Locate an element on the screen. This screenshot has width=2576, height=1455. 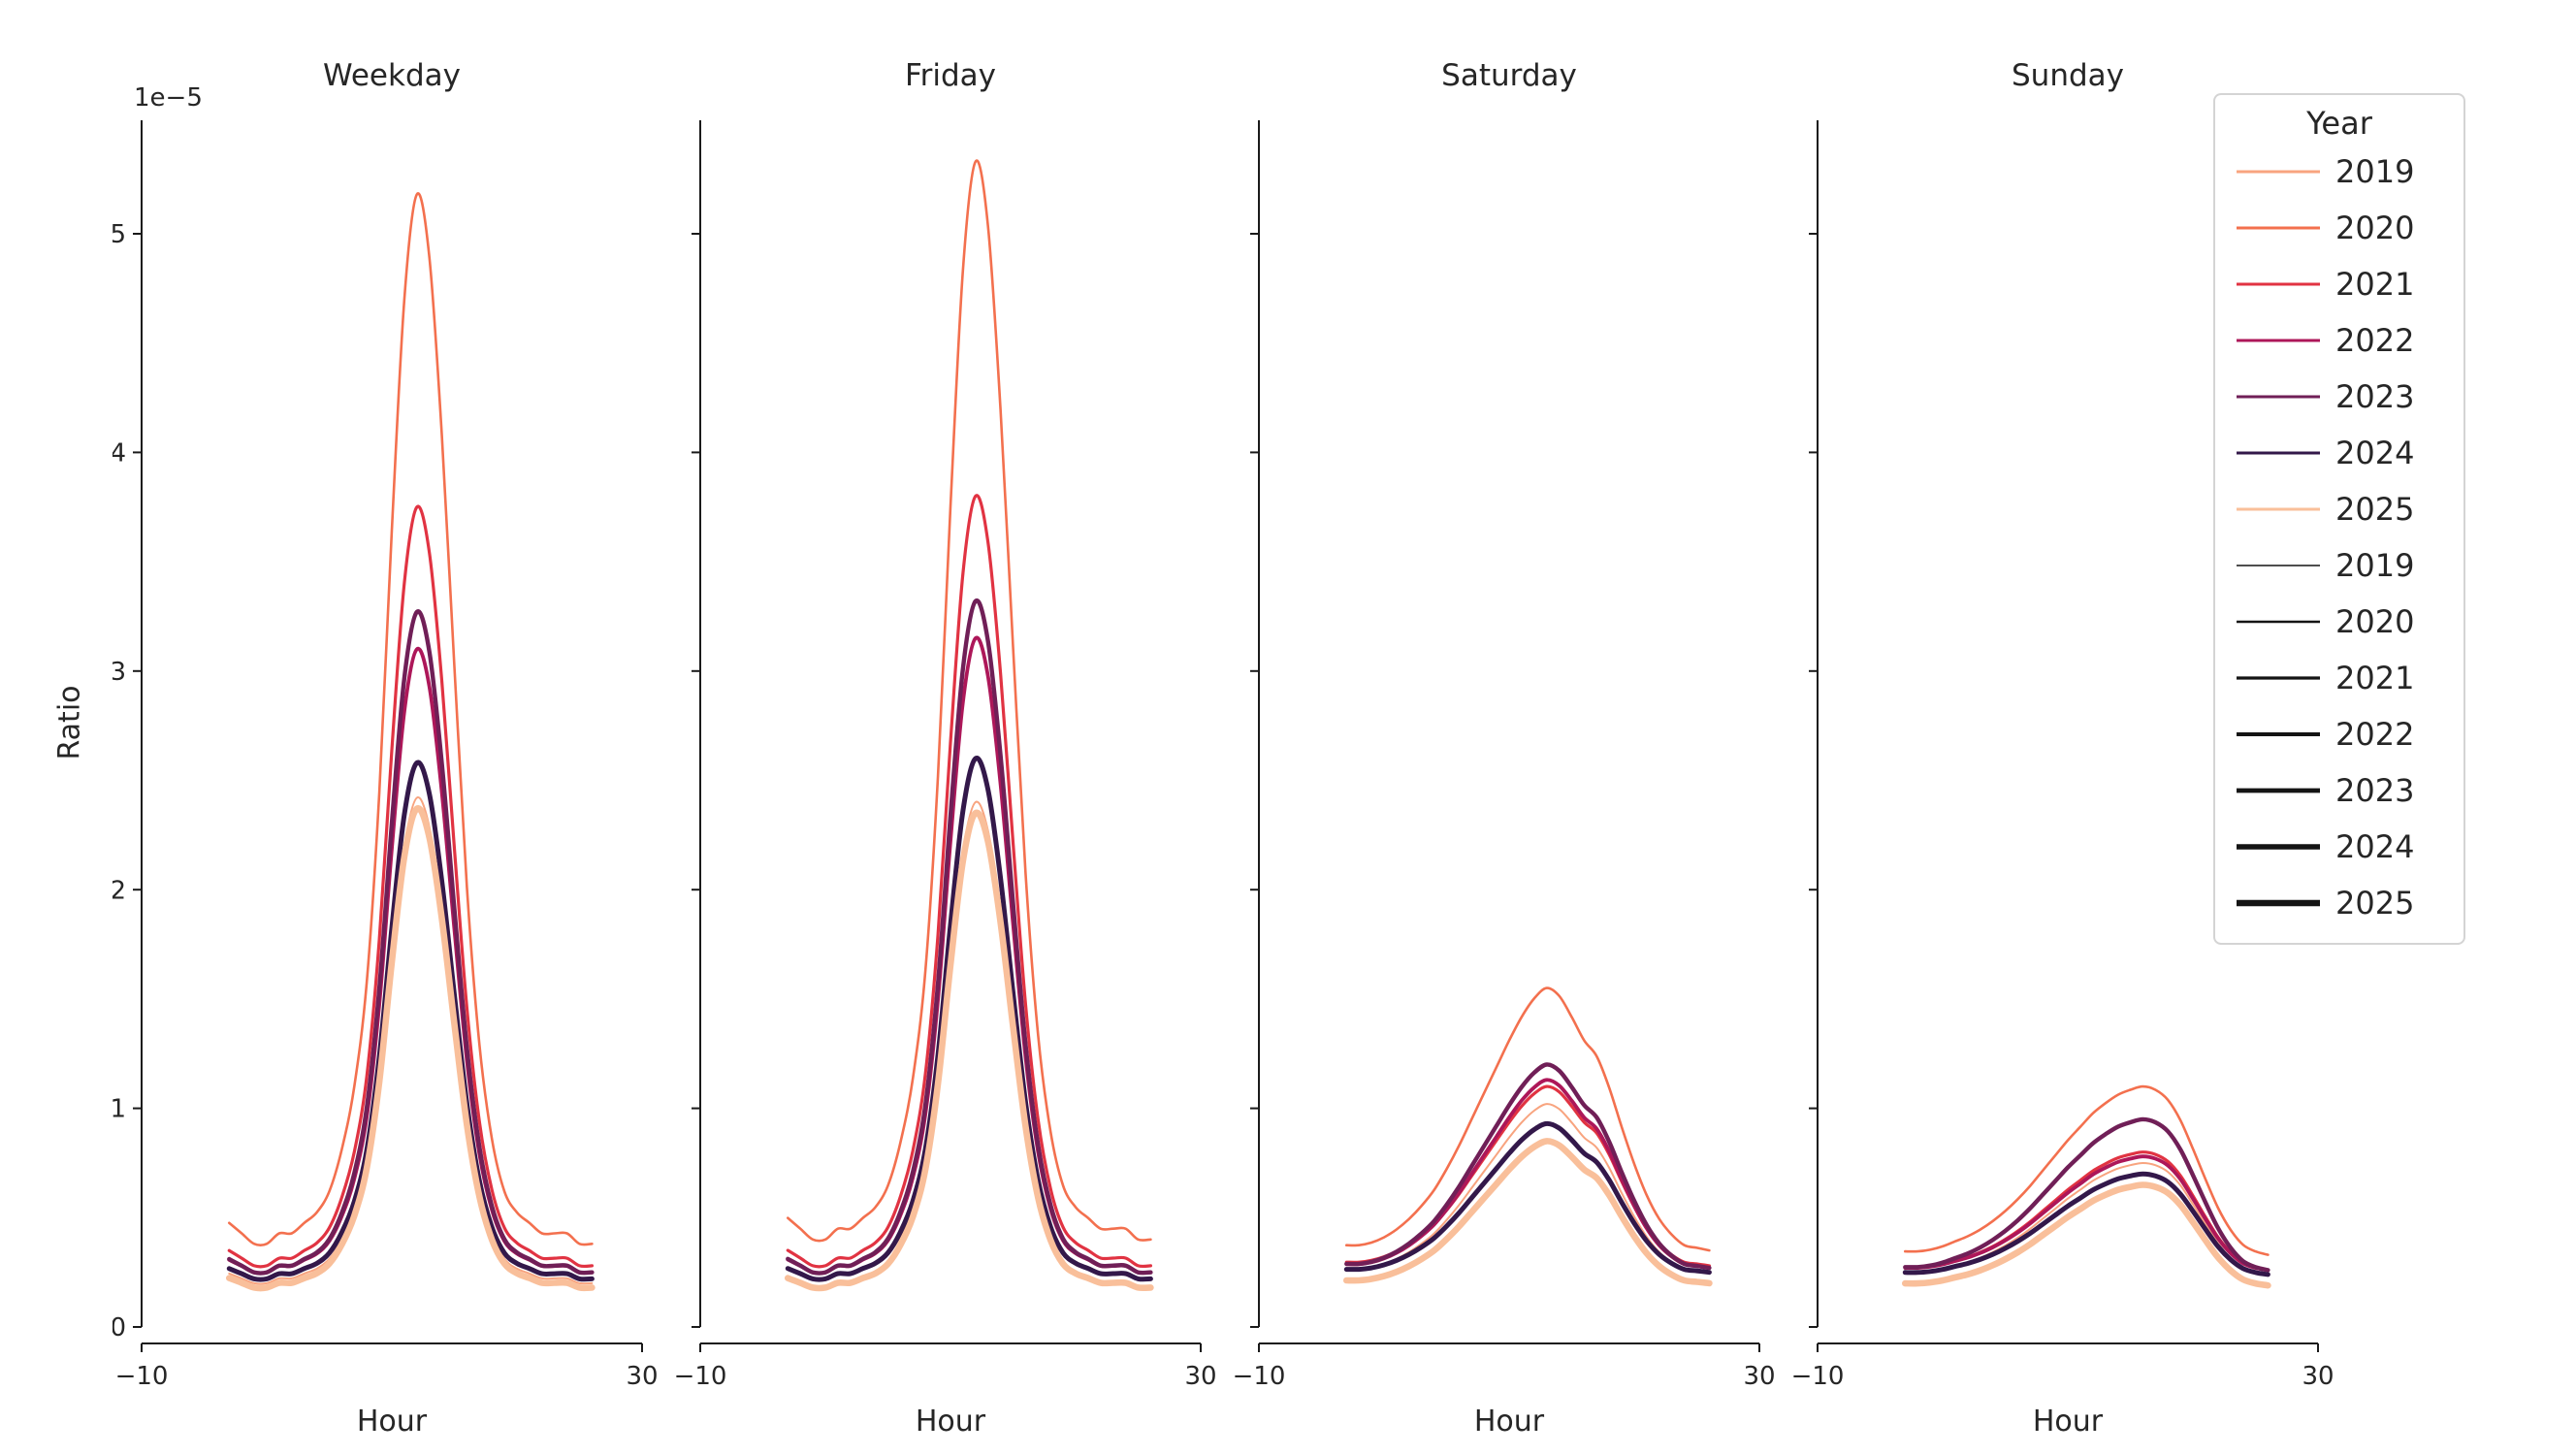
y-tick-label: 3 is located at coordinates (119, 672).